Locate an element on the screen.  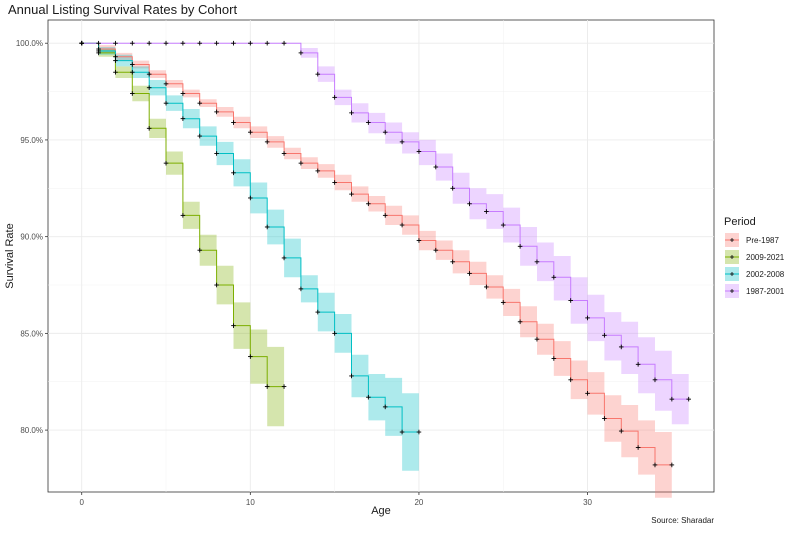
legend-title: Period is located at coordinates (740, 222).